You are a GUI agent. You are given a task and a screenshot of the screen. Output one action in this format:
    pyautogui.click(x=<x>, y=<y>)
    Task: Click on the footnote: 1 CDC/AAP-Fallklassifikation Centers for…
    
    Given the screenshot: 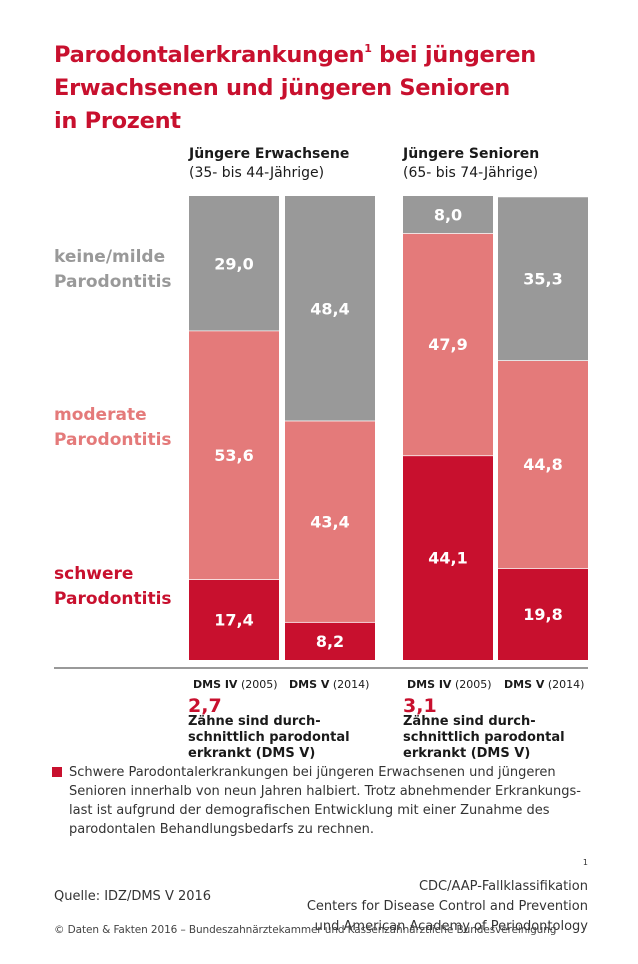 What is the action you would take?
    pyautogui.click(x=447, y=896)
    